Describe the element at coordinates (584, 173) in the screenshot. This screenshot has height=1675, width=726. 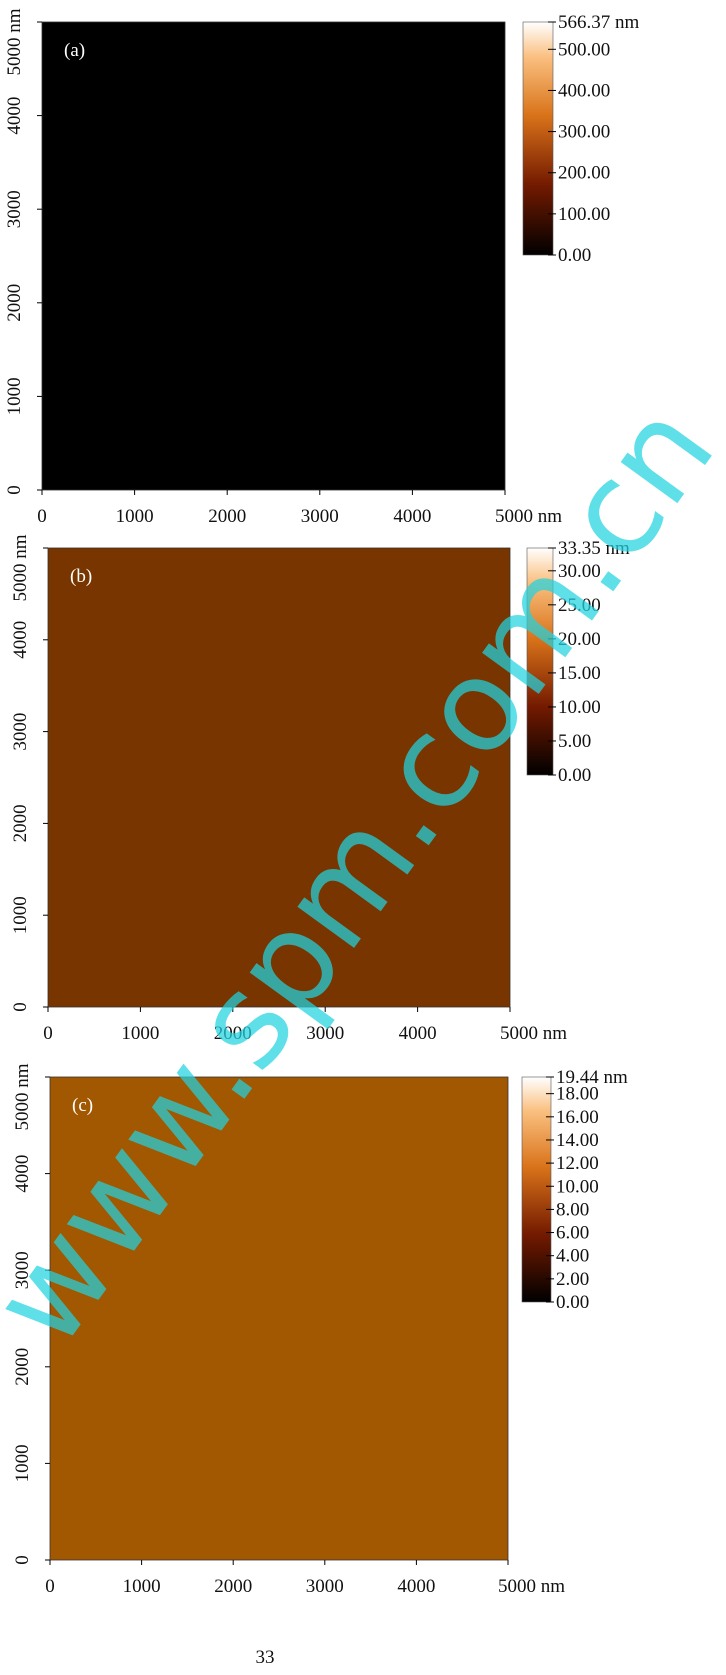
I see `colorbar-label: 200.00` at that location.